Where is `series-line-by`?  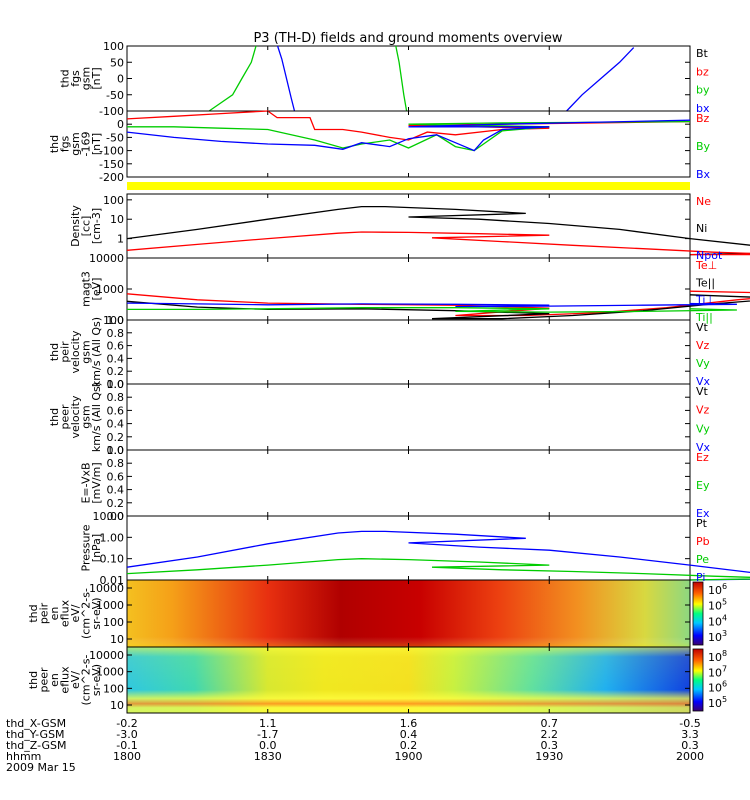
series-line-by is located at coordinates (401, 78).